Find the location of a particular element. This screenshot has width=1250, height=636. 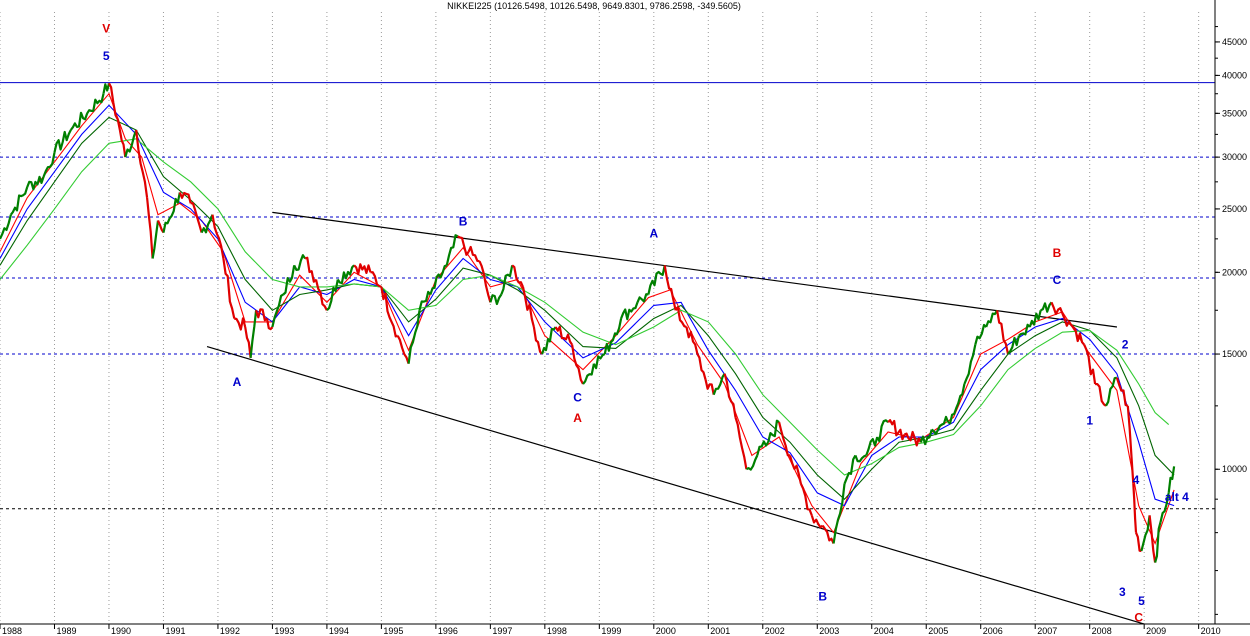

x-tick-label: 1989 is located at coordinates (66, 631).